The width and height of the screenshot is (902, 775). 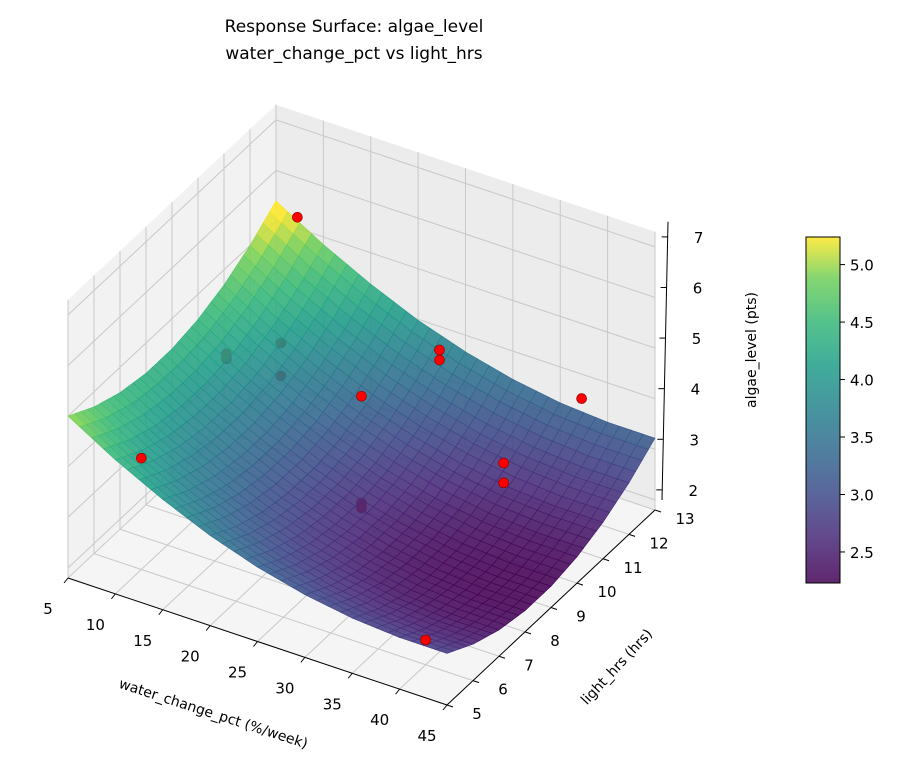 What do you see at coordinates (555, 641) in the screenshot?
I see `y-tick-label: 8` at bounding box center [555, 641].